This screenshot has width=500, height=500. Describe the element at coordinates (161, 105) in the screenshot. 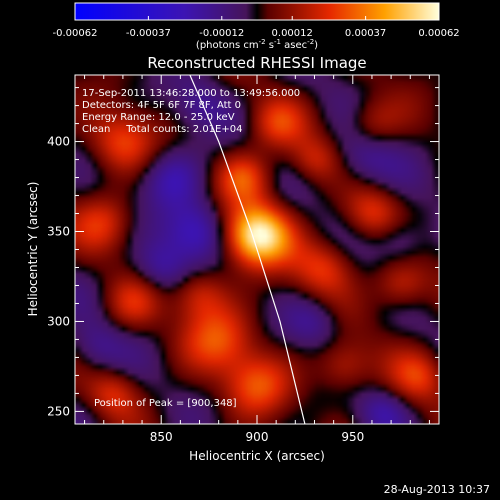

I see `annotation-detectors: Detectors: 4F 5F 6F 7F 8F, Att 0` at that location.